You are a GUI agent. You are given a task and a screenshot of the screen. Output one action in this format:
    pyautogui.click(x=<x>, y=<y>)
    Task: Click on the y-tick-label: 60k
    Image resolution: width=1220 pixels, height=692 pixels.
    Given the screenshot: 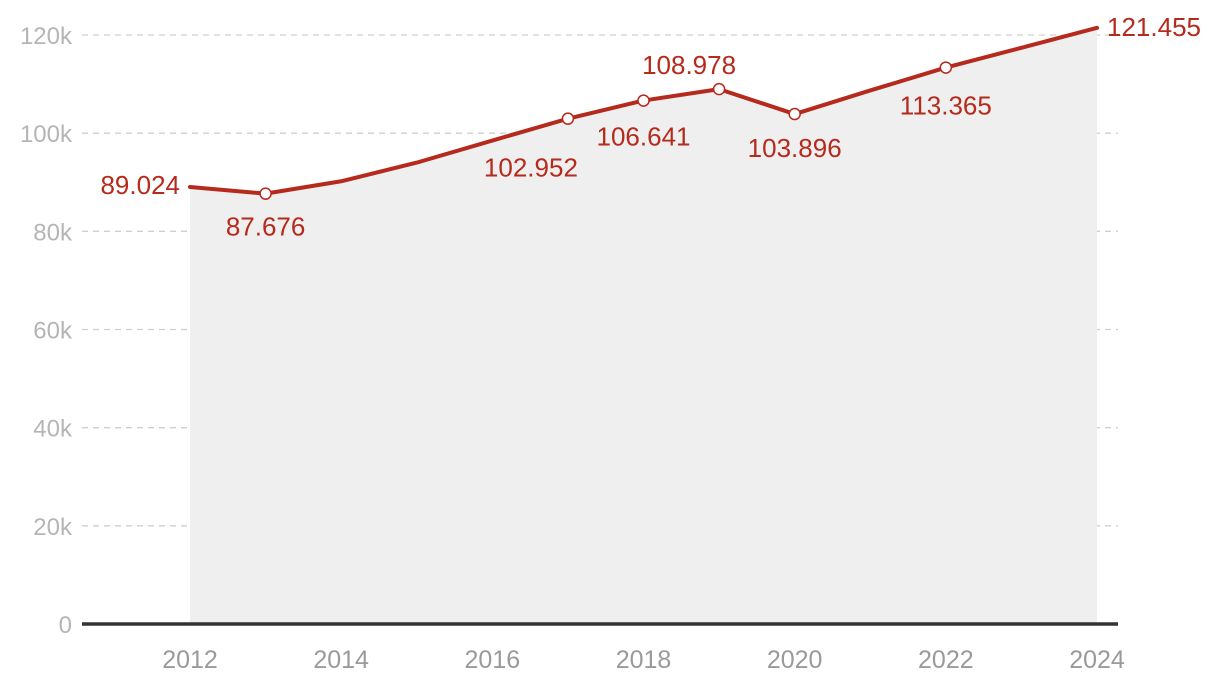 What is the action you would take?
    pyautogui.click(x=53, y=331)
    